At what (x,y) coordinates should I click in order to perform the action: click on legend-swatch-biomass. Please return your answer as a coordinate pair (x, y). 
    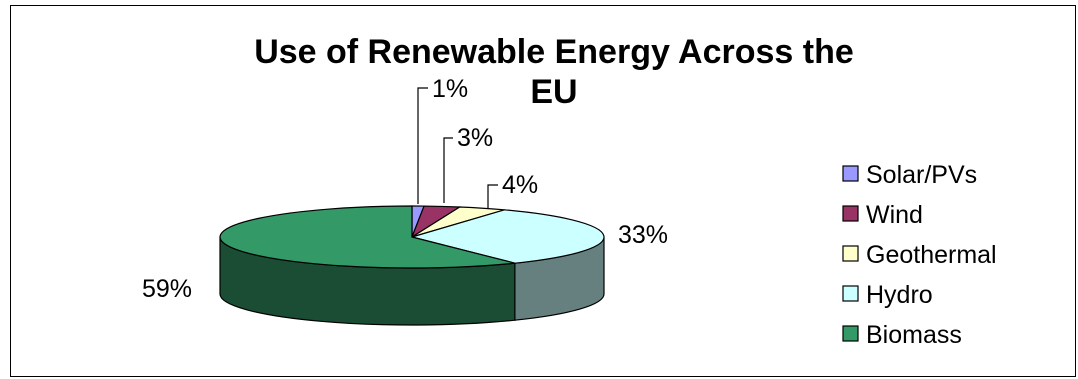
    Looking at the image, I should click on (850, 333).